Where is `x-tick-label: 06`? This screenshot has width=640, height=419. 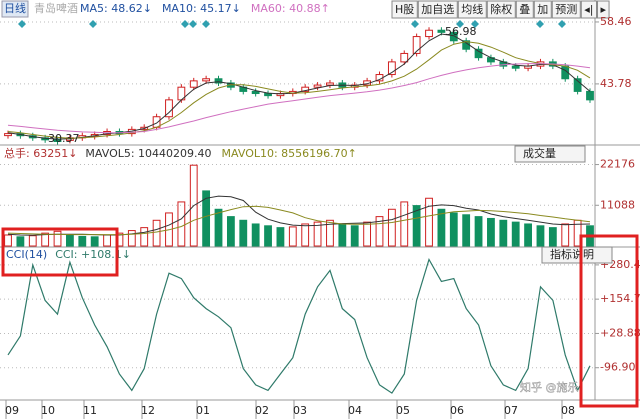
x-tick-label: 06 is located at coordinates (457, 410).